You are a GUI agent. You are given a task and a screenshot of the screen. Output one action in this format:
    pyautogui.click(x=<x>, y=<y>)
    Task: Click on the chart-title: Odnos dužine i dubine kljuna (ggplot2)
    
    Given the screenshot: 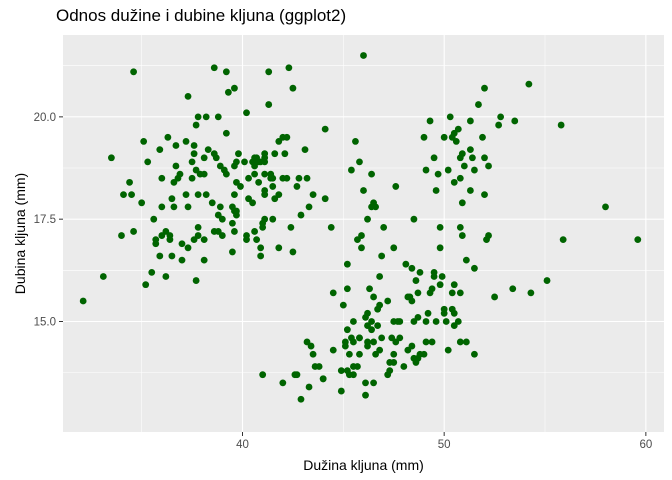 What is the action you would take?
    pyautogui.click(x=201, y=15)
    